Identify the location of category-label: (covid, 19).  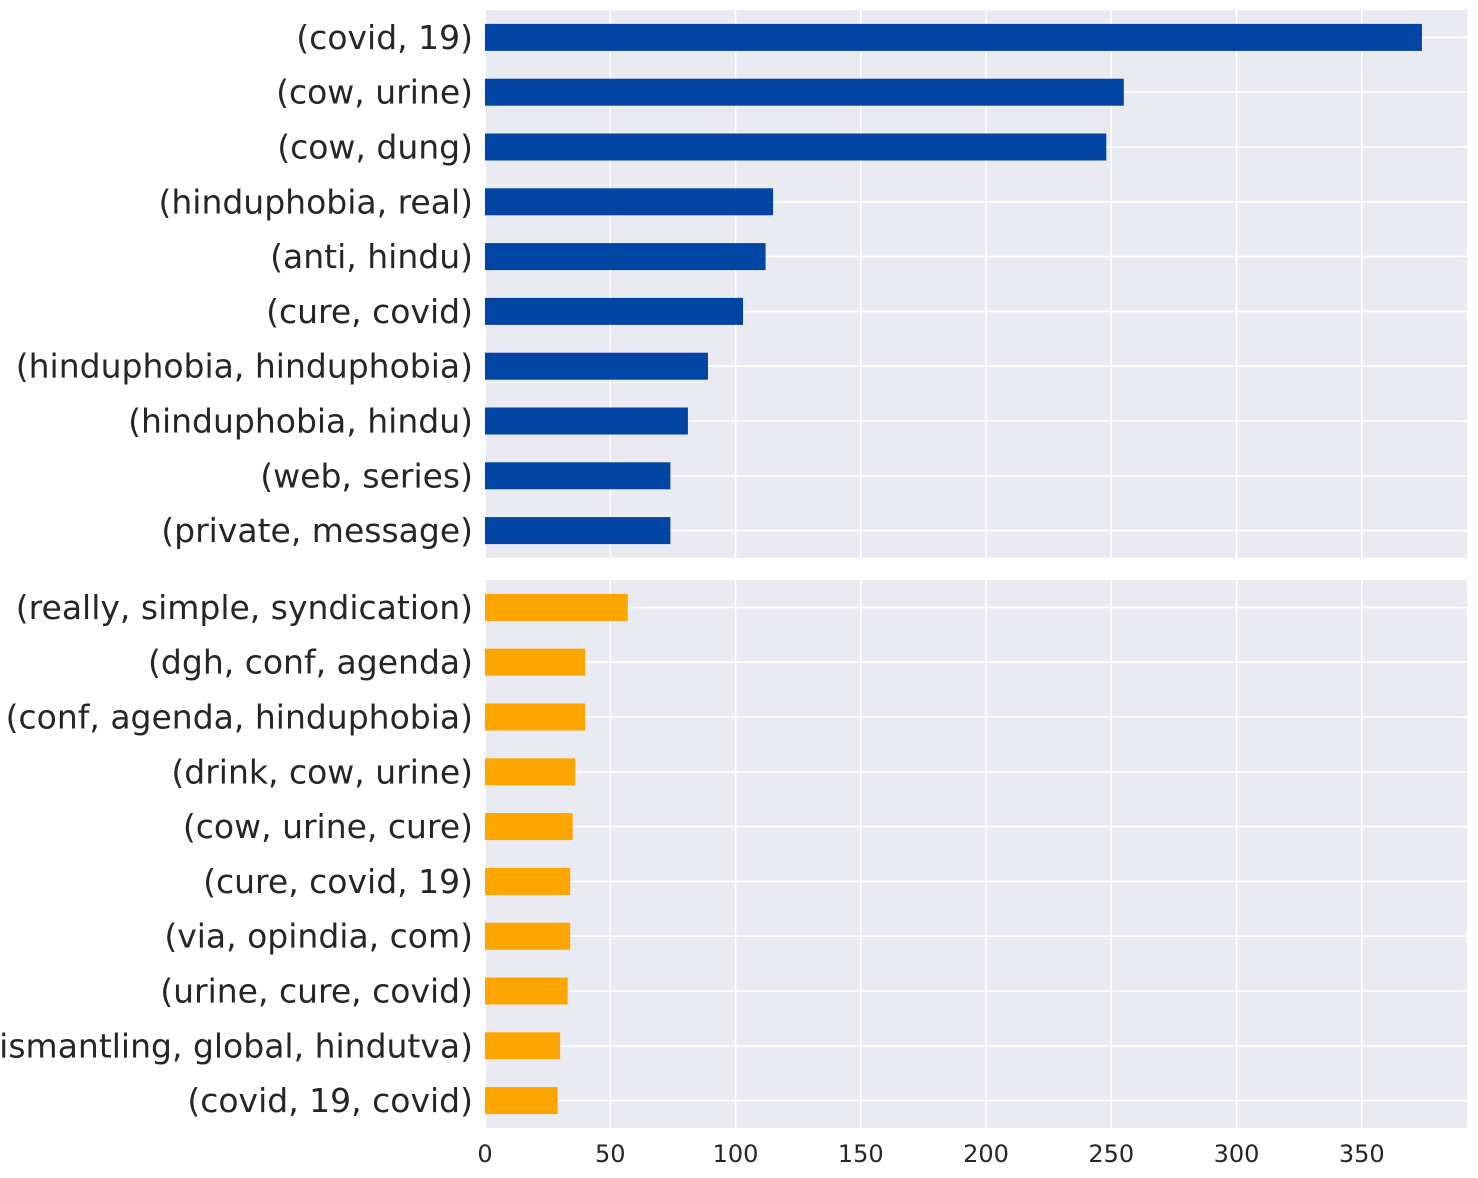
(384, 37).